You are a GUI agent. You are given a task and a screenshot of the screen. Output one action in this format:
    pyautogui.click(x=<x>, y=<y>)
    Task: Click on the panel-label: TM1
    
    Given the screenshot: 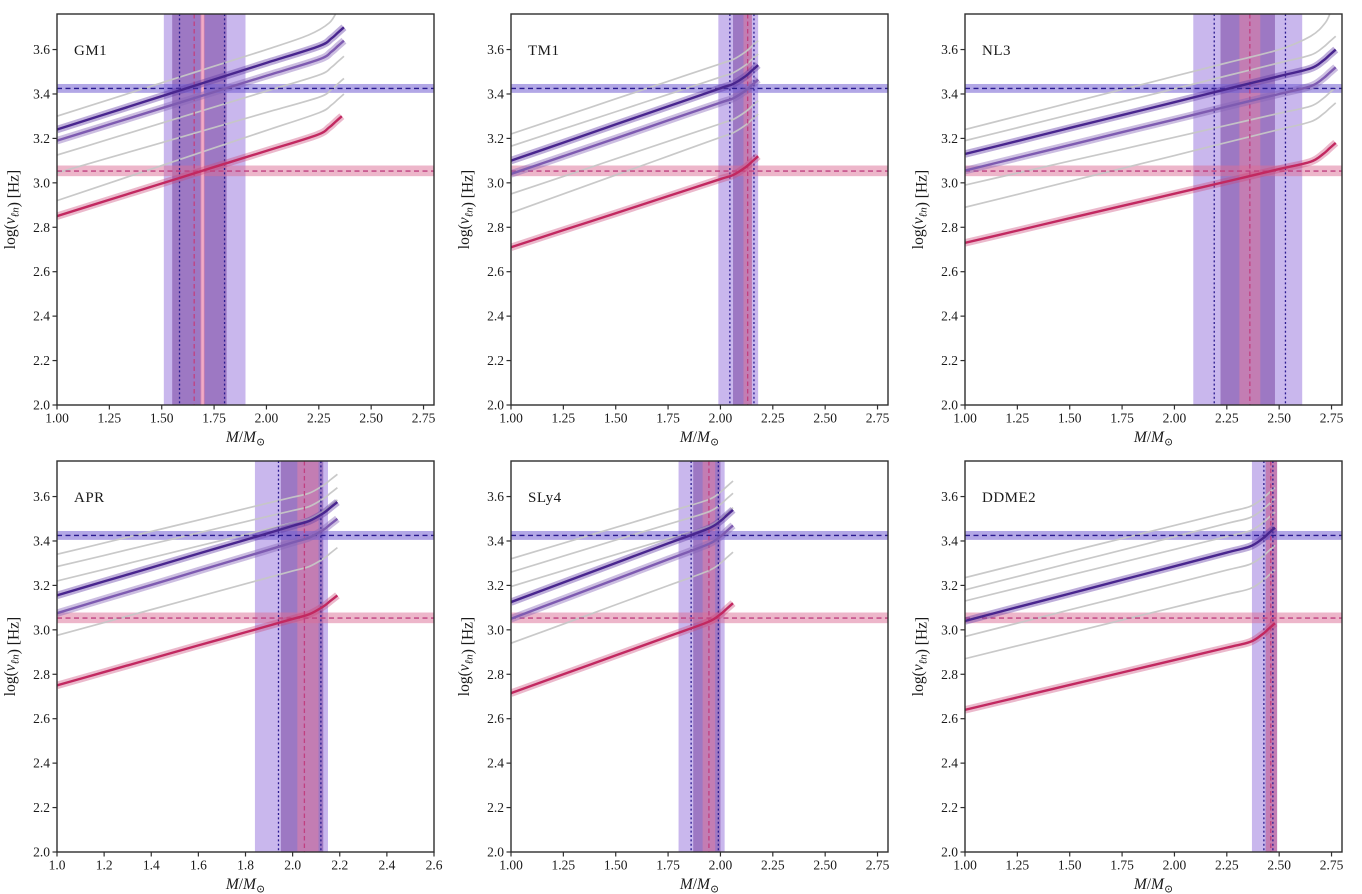 What is the action you would take?
    pyautogui.click(x=544, y=51)
    